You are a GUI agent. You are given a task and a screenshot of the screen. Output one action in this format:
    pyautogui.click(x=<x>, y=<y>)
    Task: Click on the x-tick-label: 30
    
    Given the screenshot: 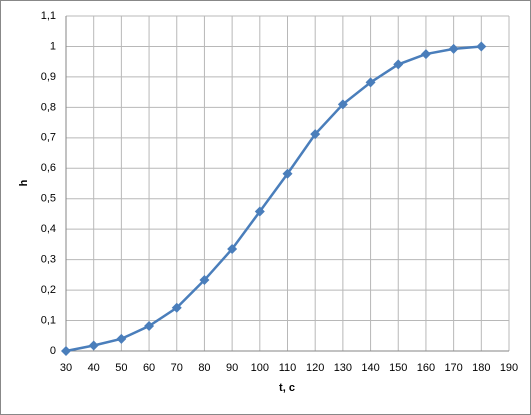 What is the action you would take?
    pyautogui.click(x=66, y=368)
    